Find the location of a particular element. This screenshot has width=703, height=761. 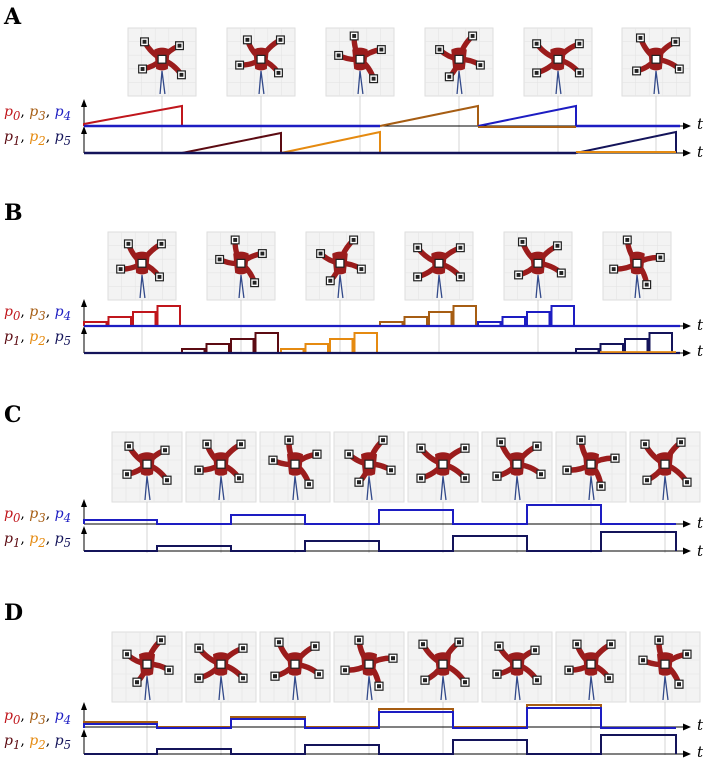

ramp-p0 is located at coordinates (133, 115).